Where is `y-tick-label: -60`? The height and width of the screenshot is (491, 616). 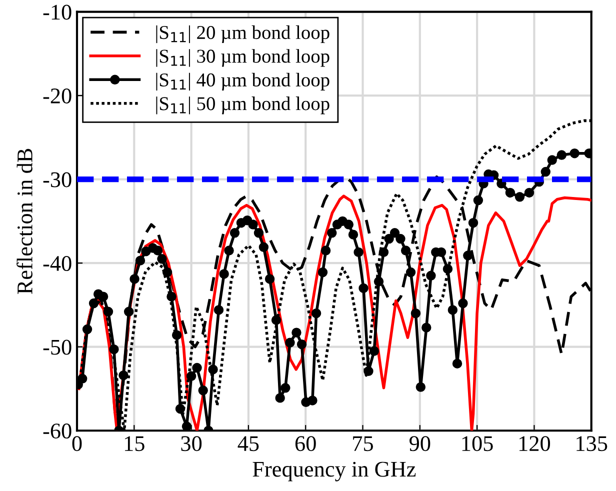
y-tick-label: -60 is located at coordinates (57, 431).